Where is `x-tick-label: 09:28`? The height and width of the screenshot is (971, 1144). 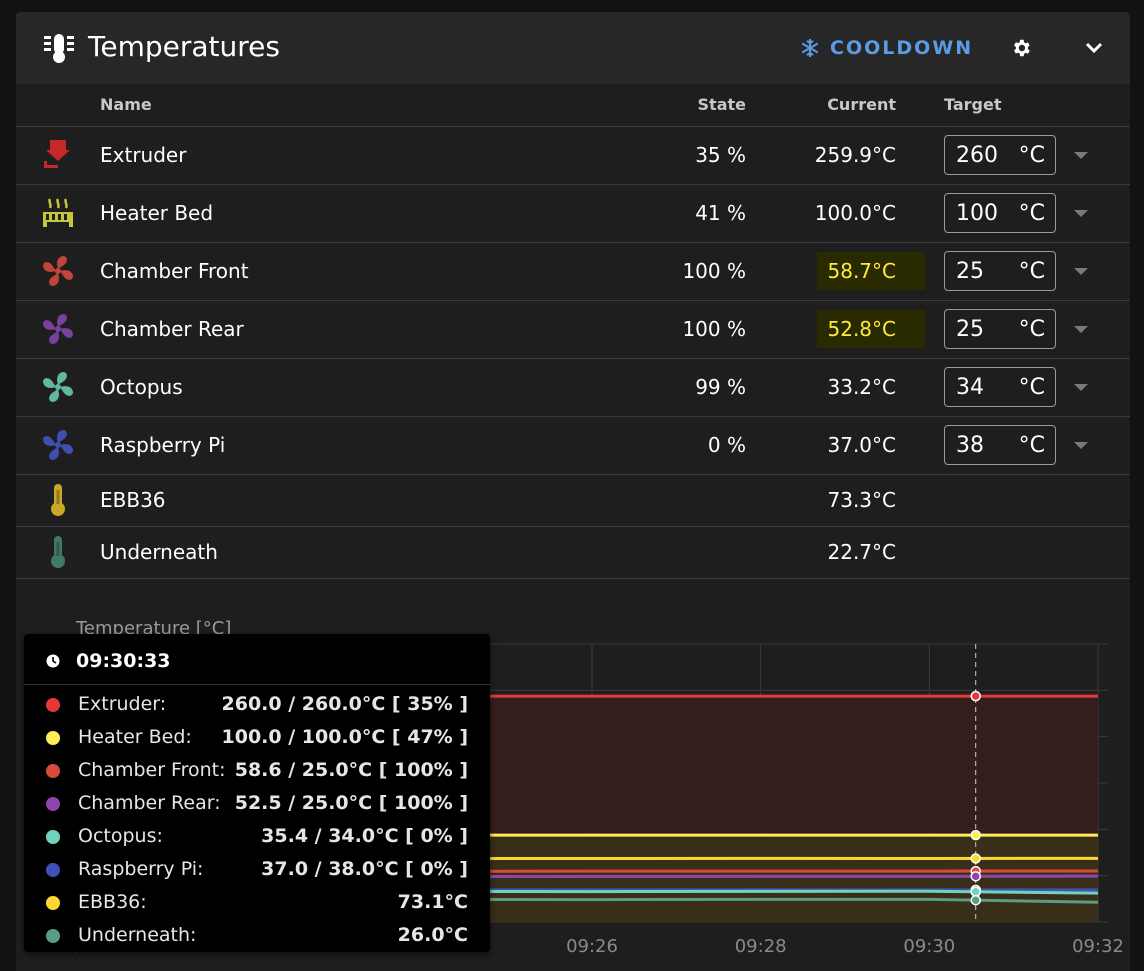 x-tick-label: 09:28 is located at coordinates (761, 946).